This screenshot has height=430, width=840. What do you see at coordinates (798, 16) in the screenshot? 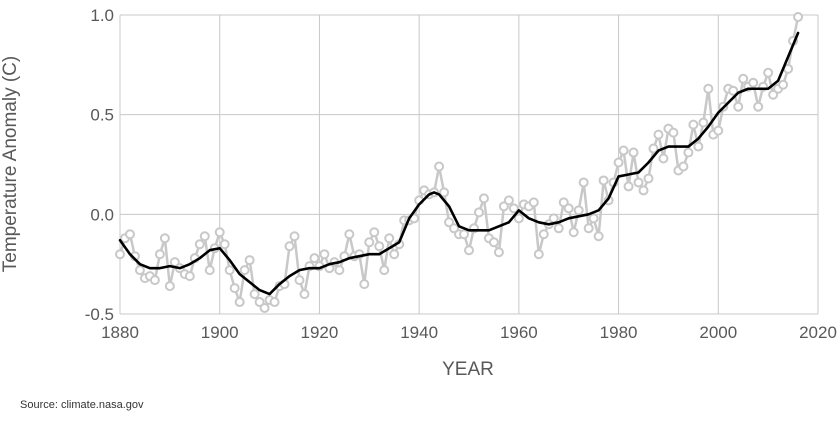
I see `annual-point-2016` at bounding box center [798, 16].